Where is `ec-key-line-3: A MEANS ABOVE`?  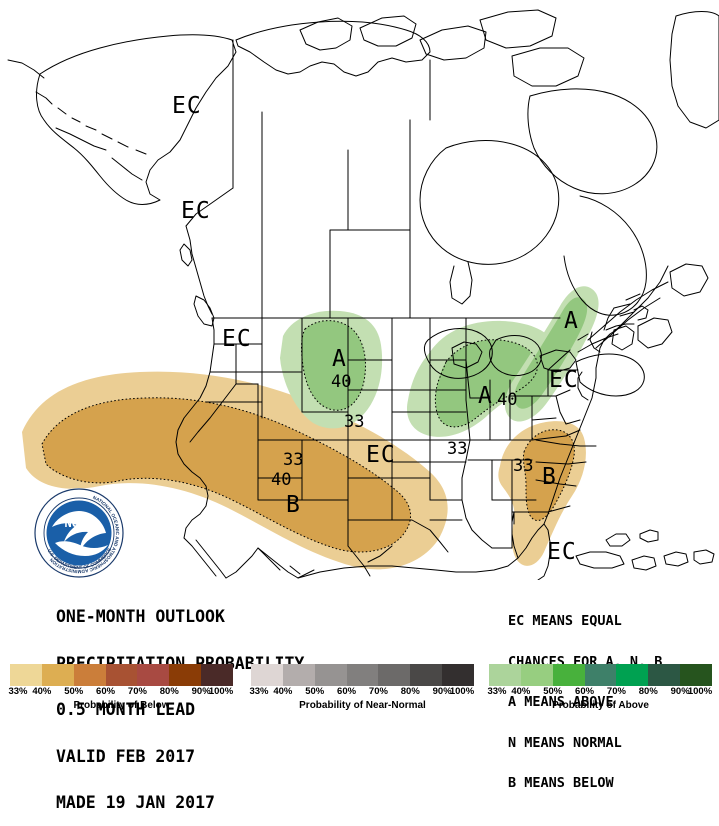
ec-key-line-3: A MEANS ABOVE is located at coordinates (561, 702).